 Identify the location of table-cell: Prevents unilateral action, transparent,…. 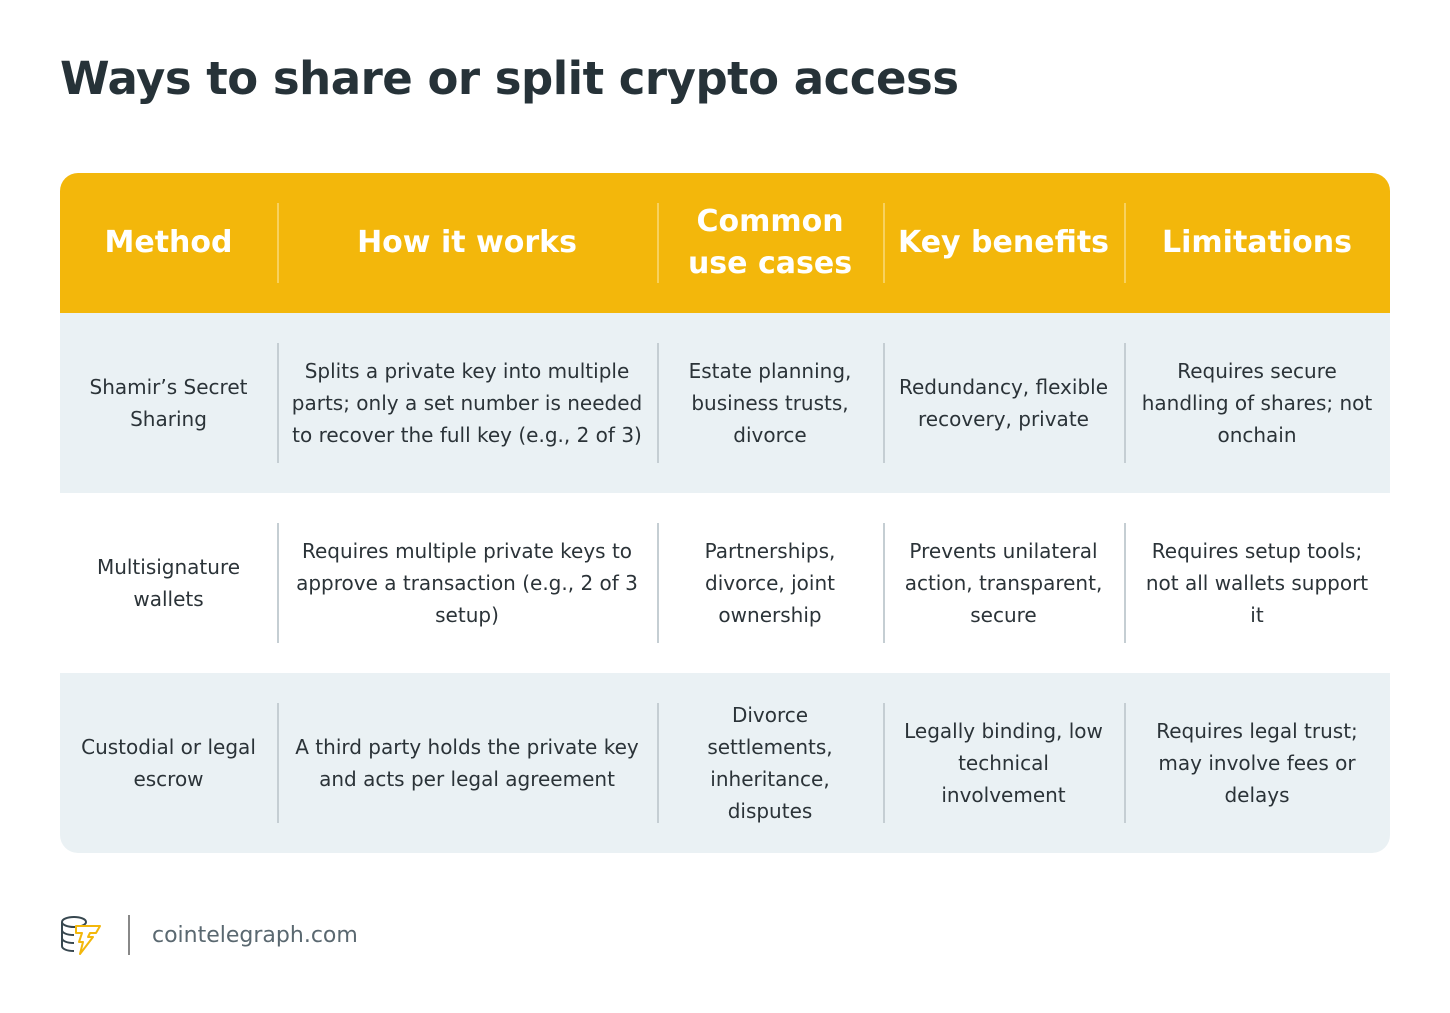
(1003, 583).